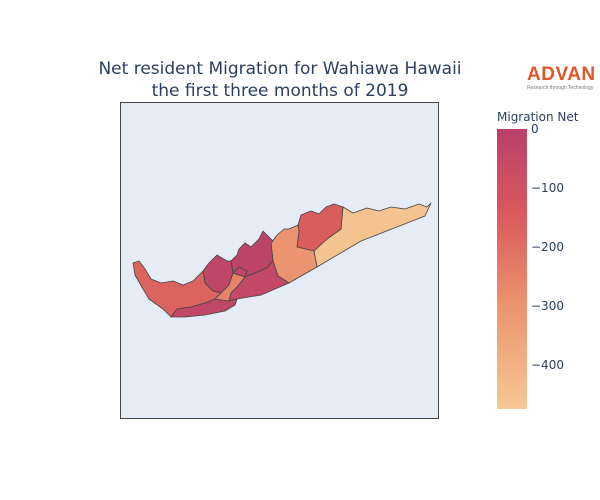 This screenshot has width=600, height=500. What do you see at coordinates (535, 129) in the screenshot?
I see `colorbar-tick-label: 0` at bounding box center [535, 129].